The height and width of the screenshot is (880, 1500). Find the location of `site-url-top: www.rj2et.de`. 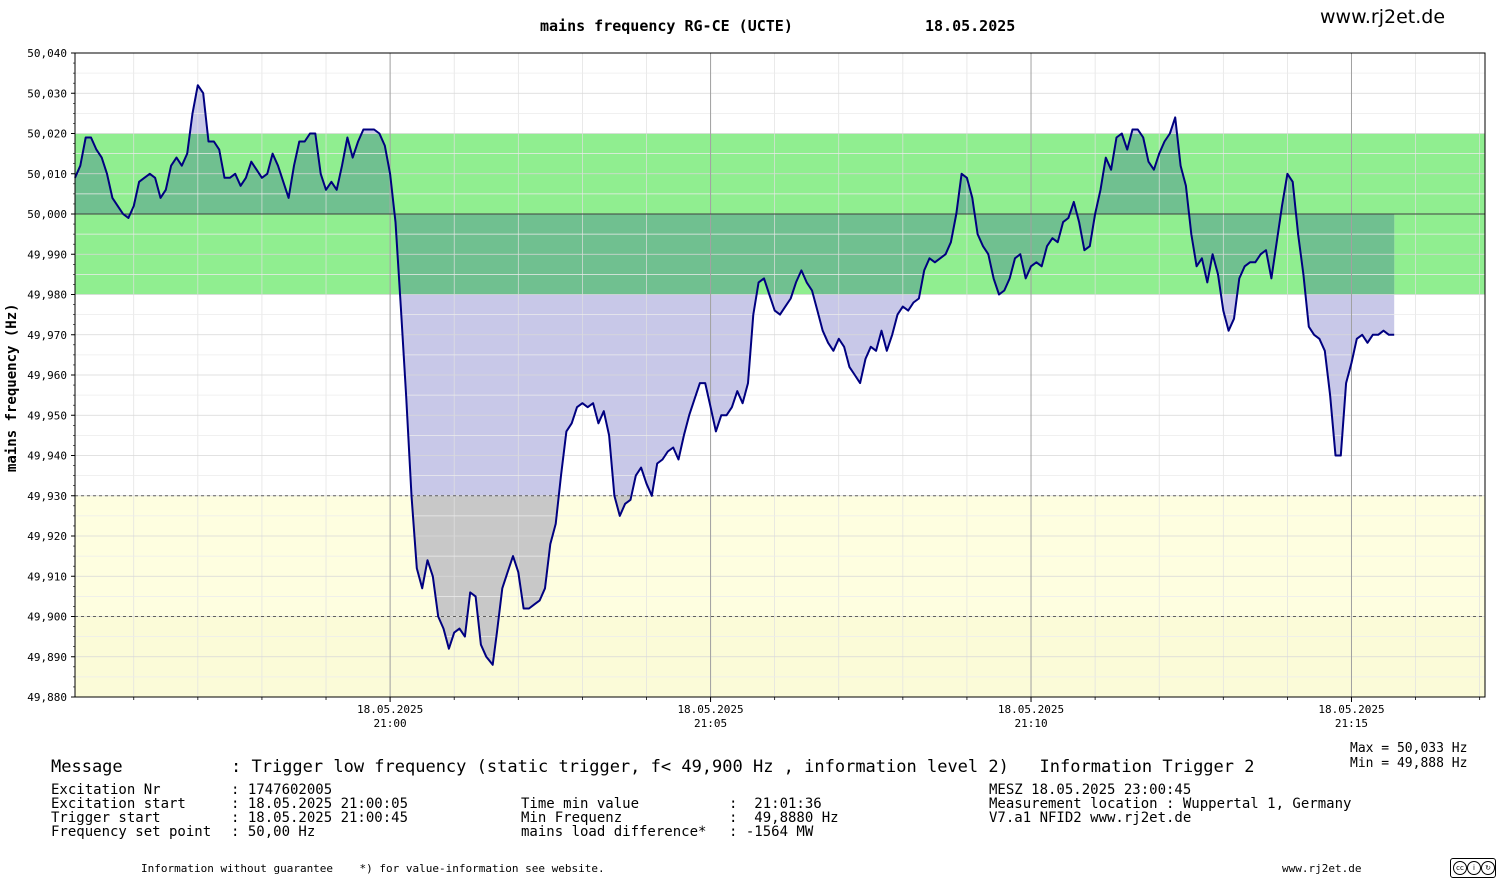

site-url-top: www.rj2et.de is located at coordinates (1383, 17).